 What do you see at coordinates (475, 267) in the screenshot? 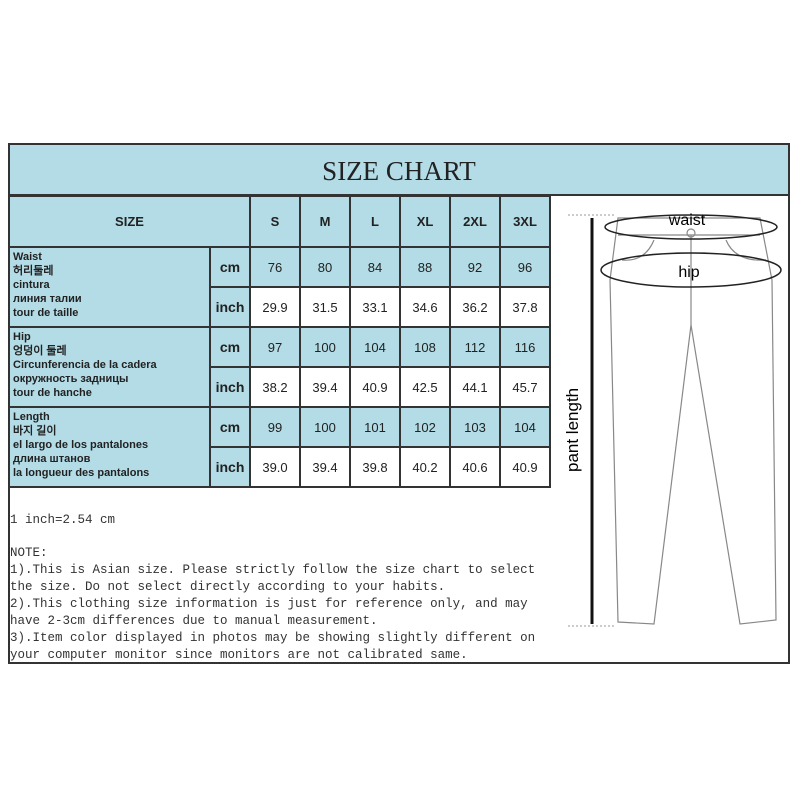
I see `value-cell: 92` at bounding box center [475, 267].